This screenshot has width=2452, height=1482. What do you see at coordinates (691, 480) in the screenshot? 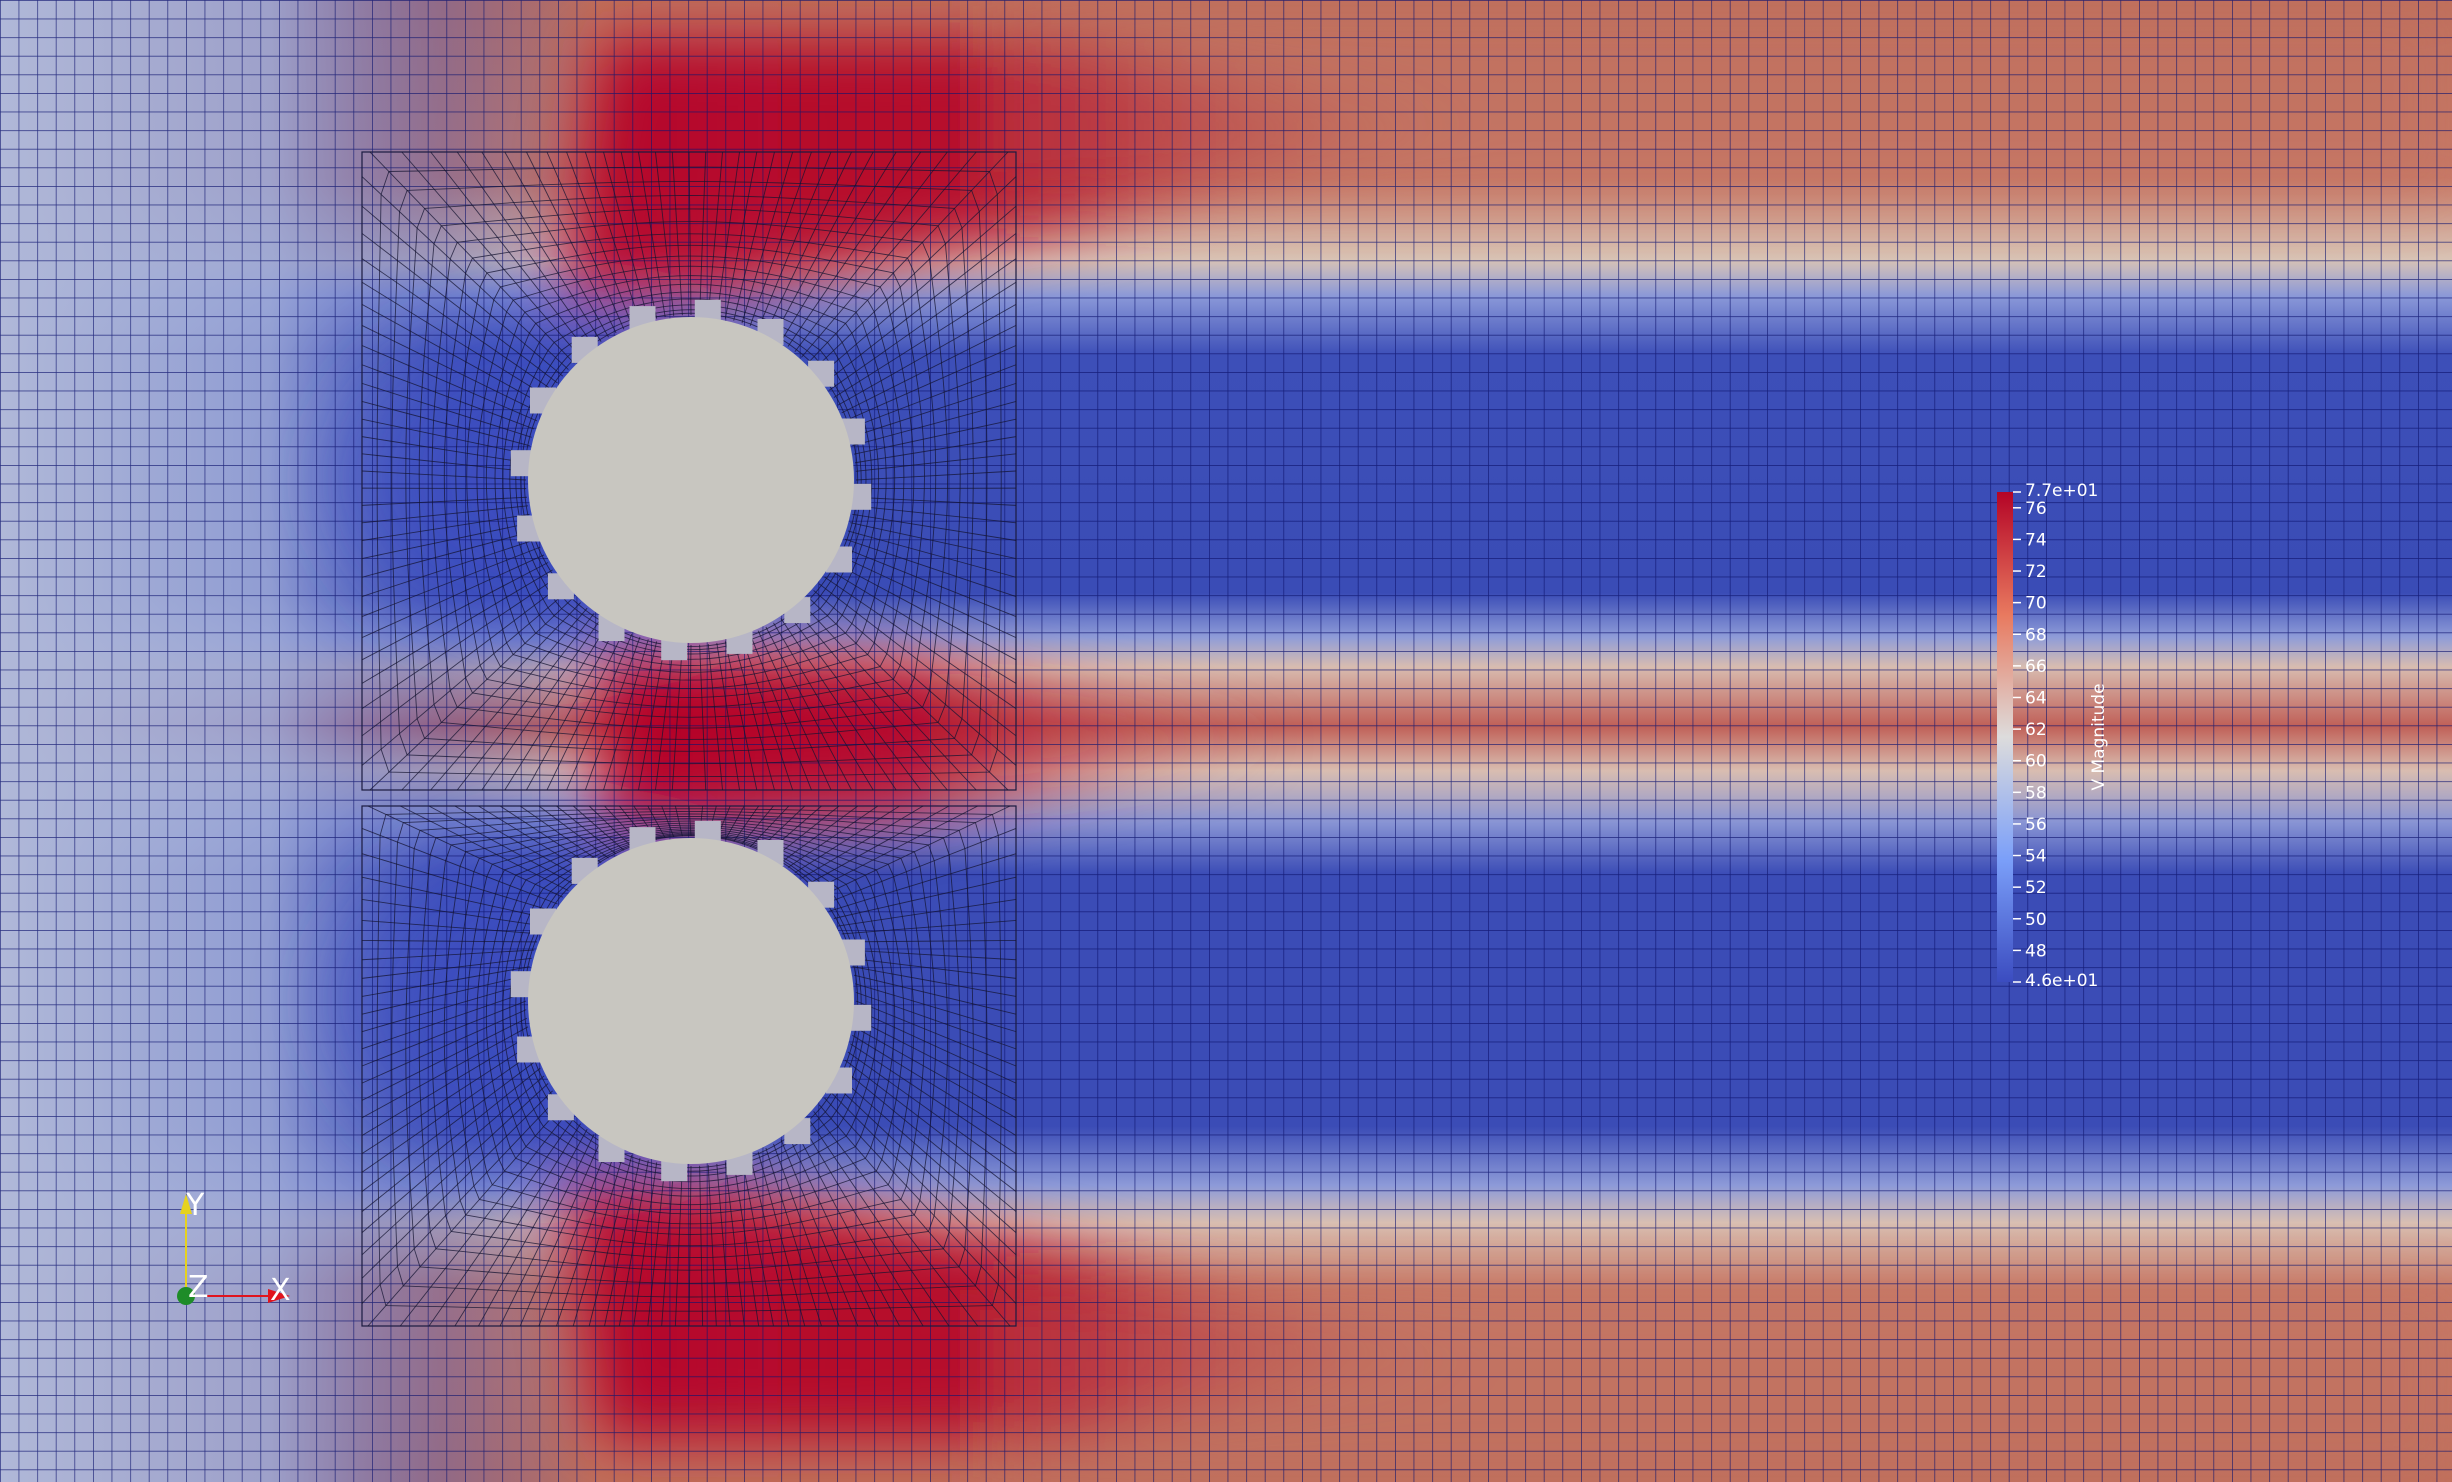
I see `upper-cylinder` at bounding box center [691, 480].